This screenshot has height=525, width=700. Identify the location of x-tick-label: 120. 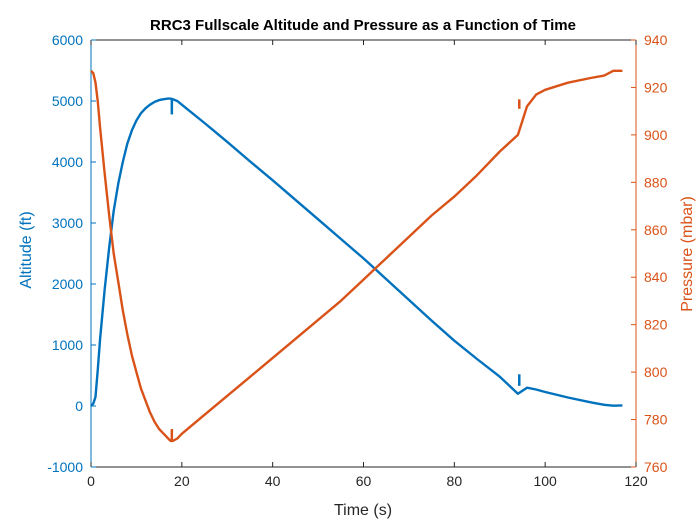
(636, 481).